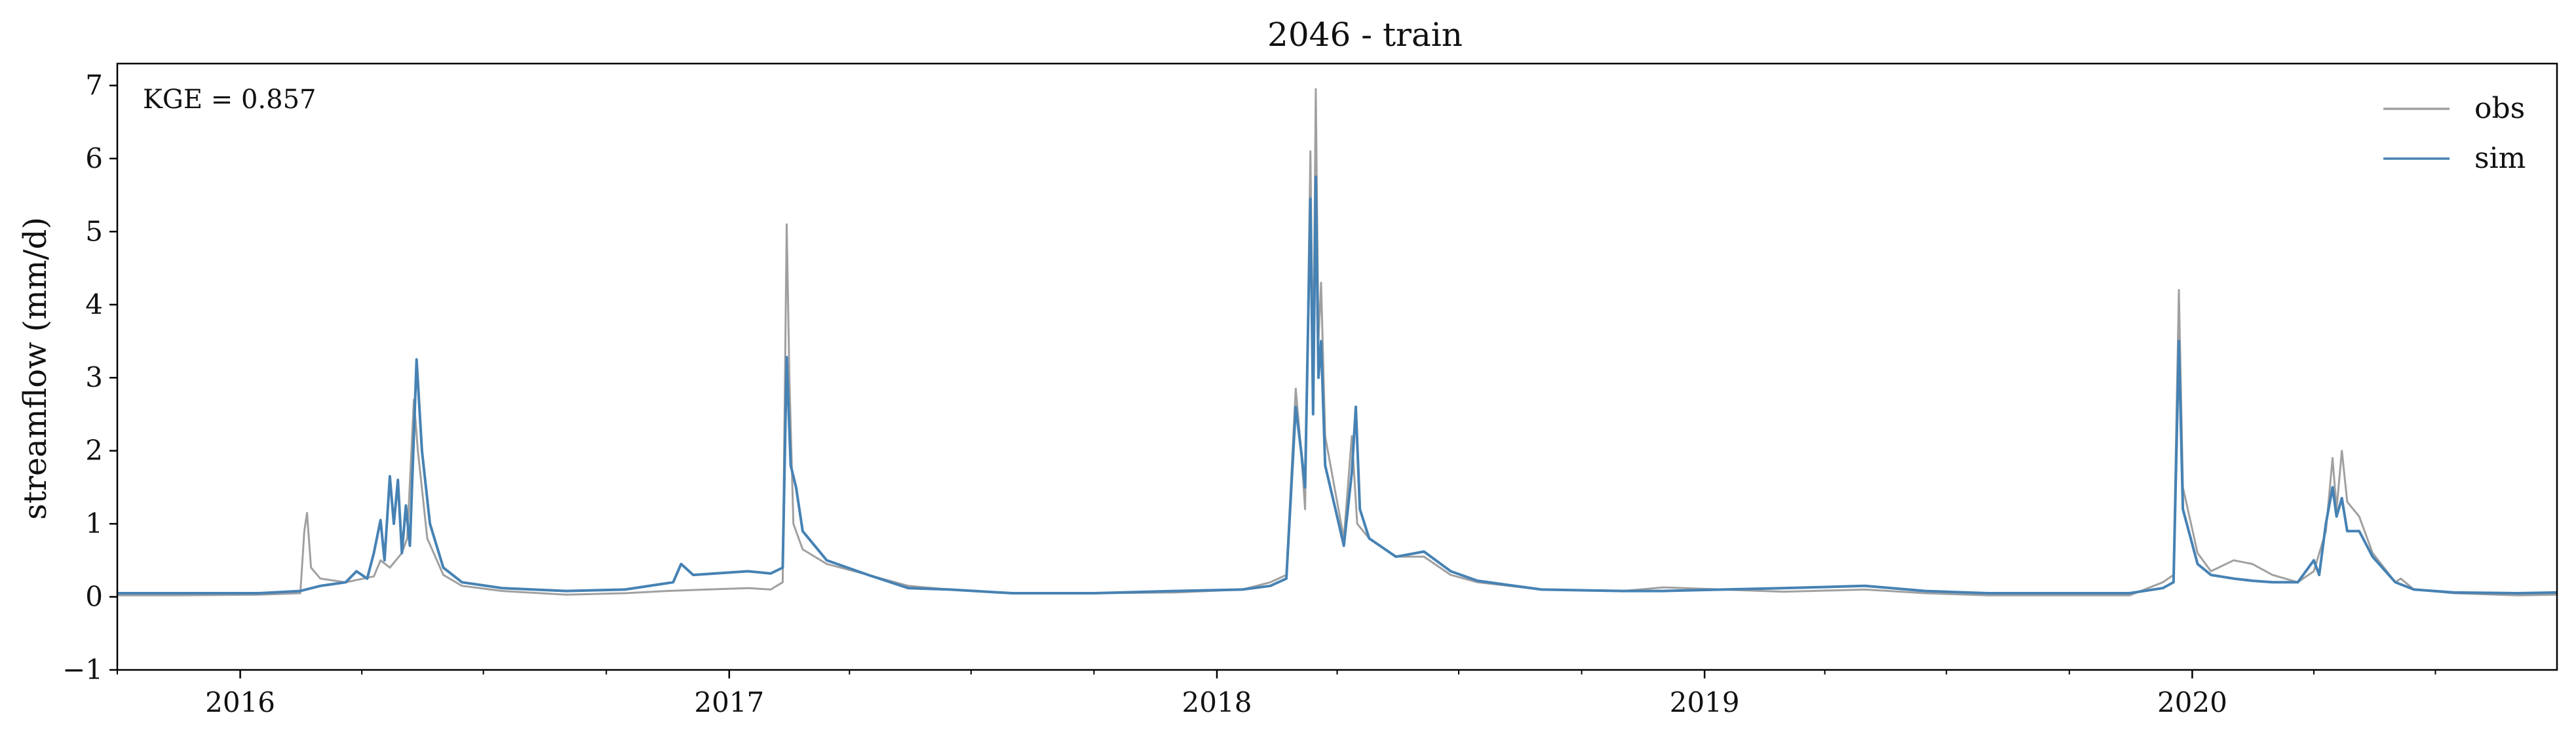 Image resolution: width=2576 pixels, height=742 pixels. What do you see at coordinates (2192, 702) in the screenshot?
I see `x-tick-label: 2020` at bounding box center [2192, 702].